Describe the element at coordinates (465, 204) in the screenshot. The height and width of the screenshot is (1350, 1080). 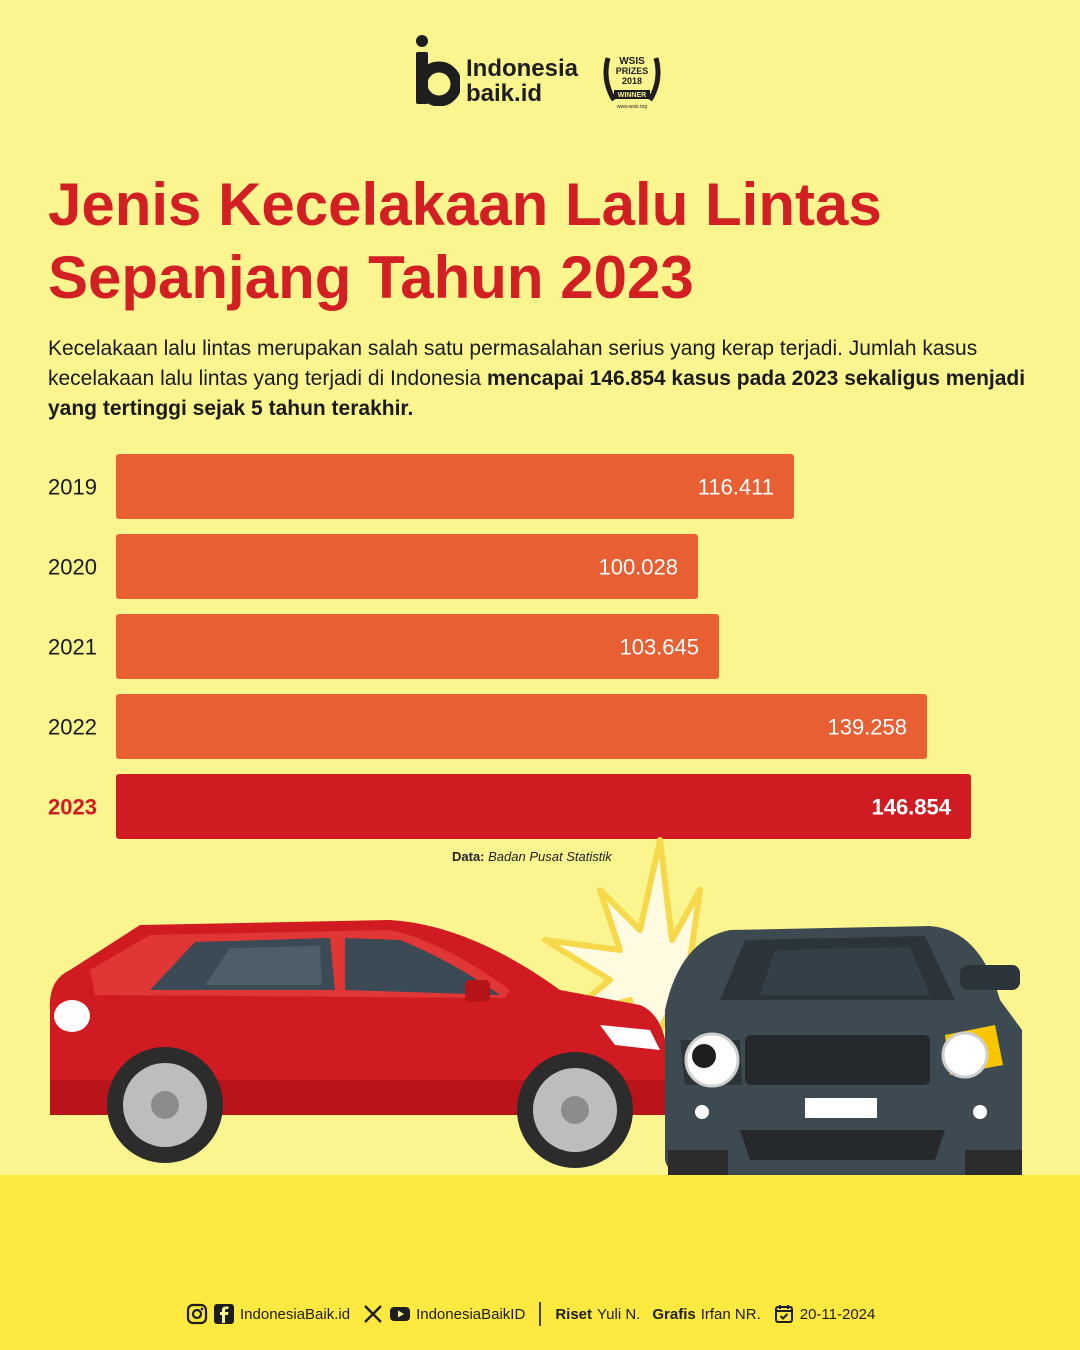
I see `title-line-1: Jenis Kecelakaan Lalu Lintas` at that location.